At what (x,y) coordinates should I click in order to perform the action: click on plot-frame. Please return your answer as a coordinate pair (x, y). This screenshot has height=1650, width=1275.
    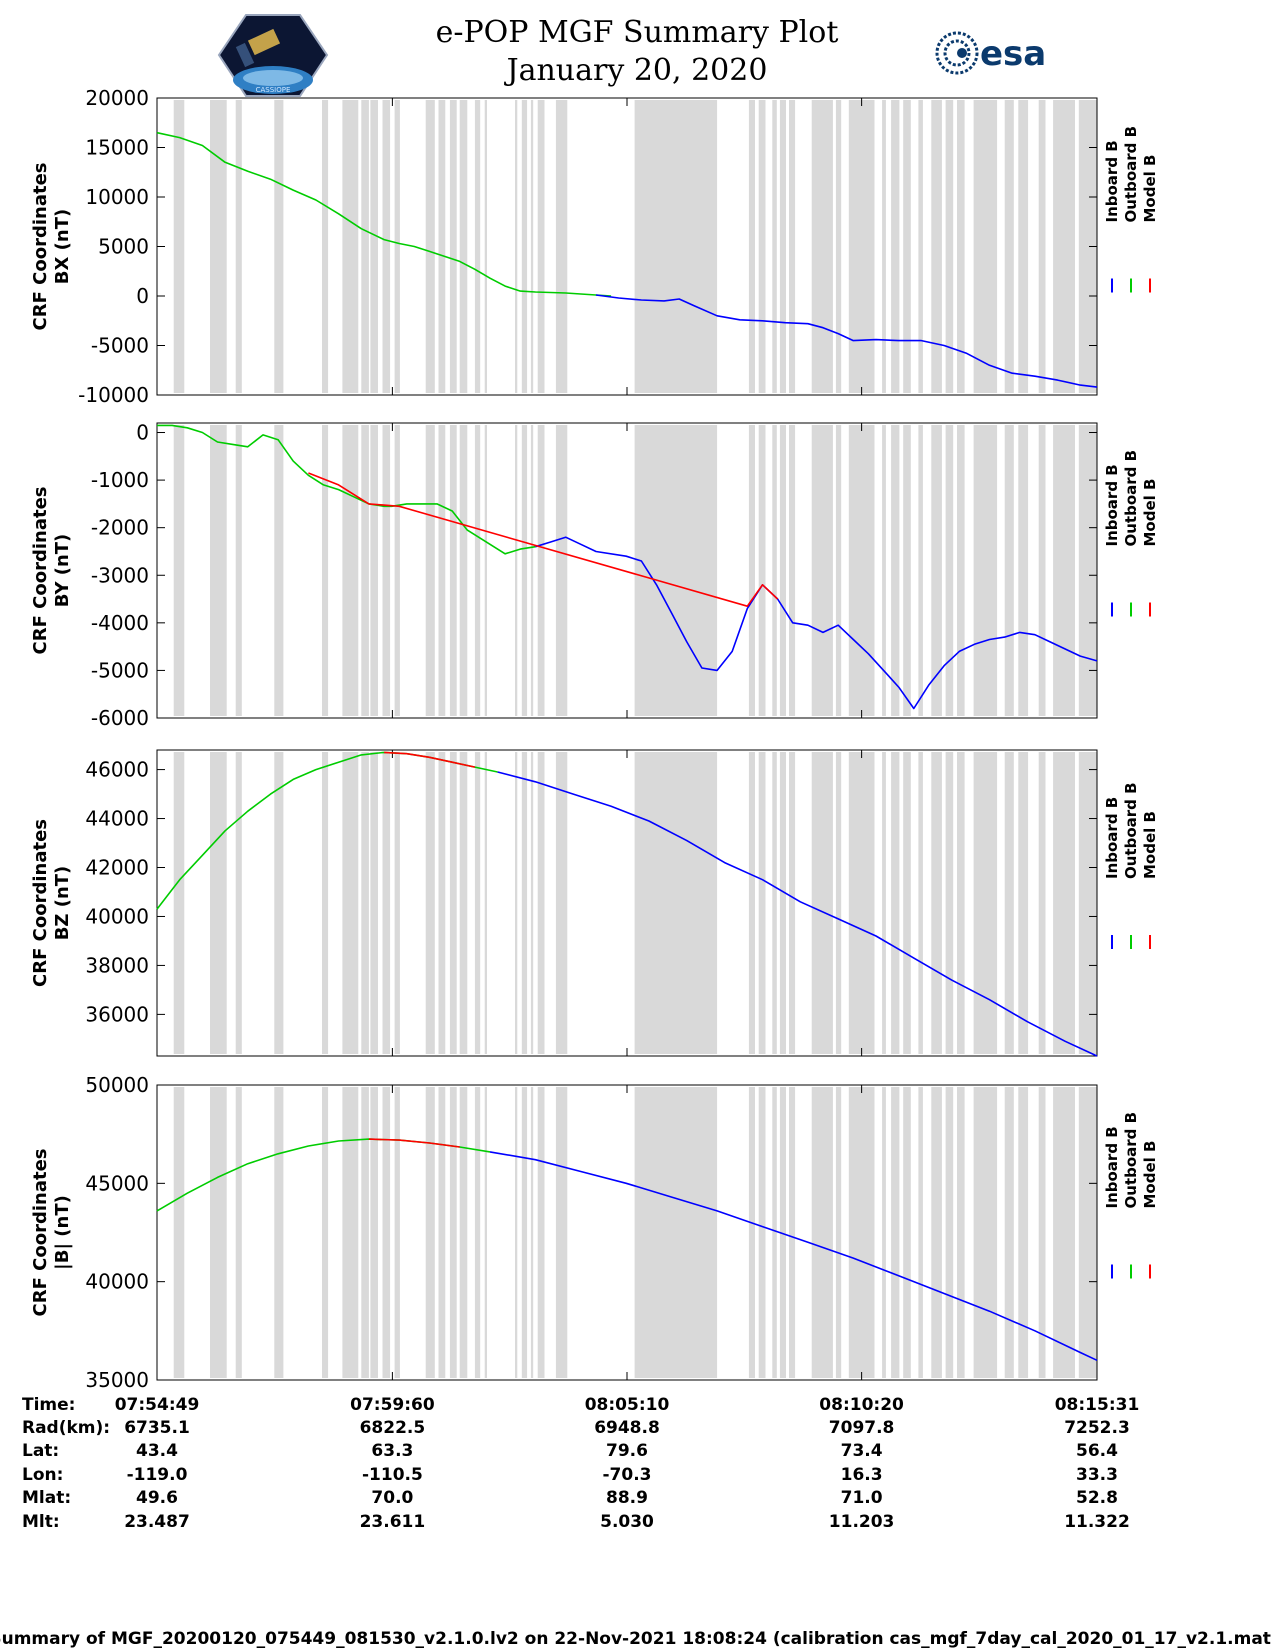
    Looking at the image, I should click on (627, 1232).